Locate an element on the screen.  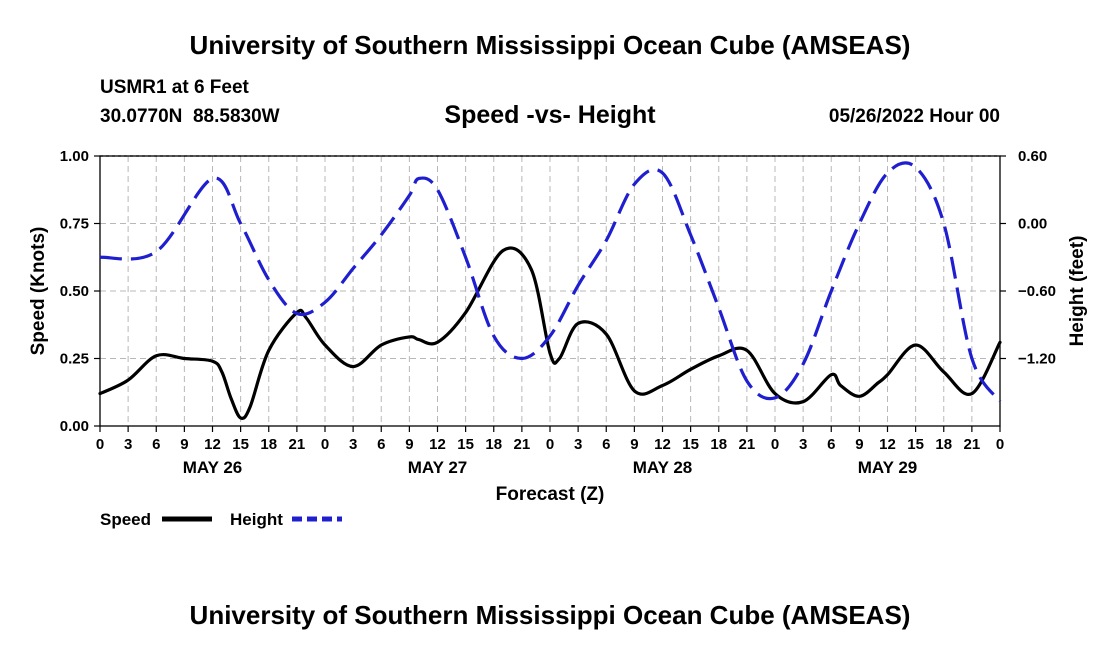
y-tick-label: 0.00 is located at coordinates (74, 426).